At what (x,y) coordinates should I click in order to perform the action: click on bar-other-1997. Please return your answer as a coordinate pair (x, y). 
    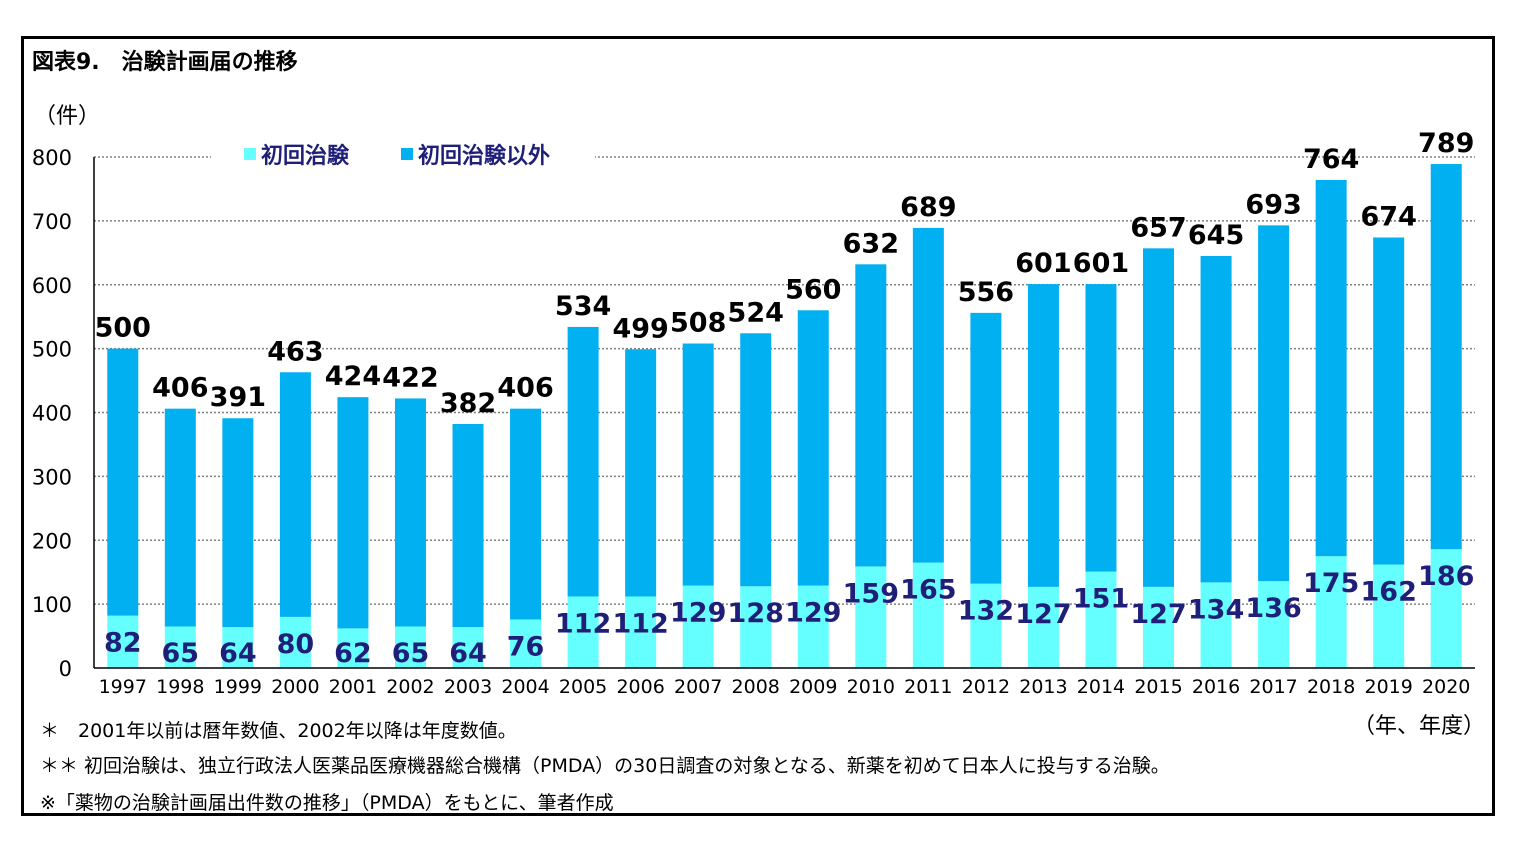
    Looking at the image, I should click on (123, 482).